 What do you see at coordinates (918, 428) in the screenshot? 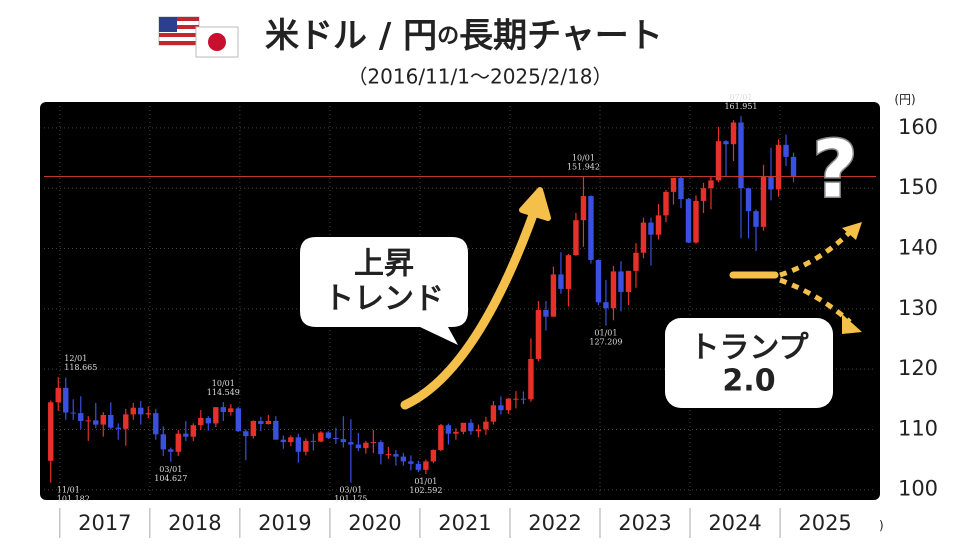
I see `y-tick-label: 110` at bounding box center [918, 428].